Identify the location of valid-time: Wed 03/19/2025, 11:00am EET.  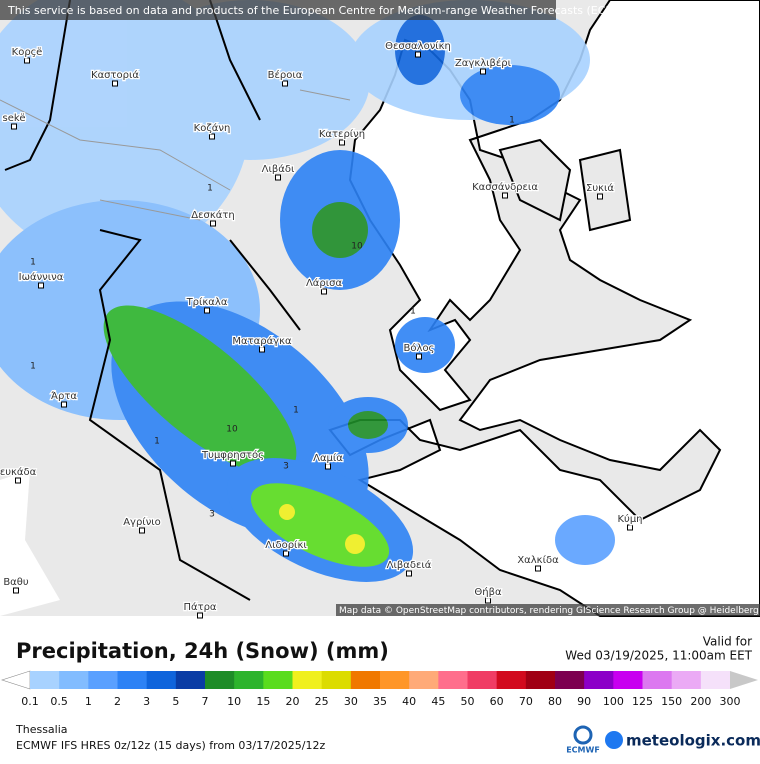
(658, 656).